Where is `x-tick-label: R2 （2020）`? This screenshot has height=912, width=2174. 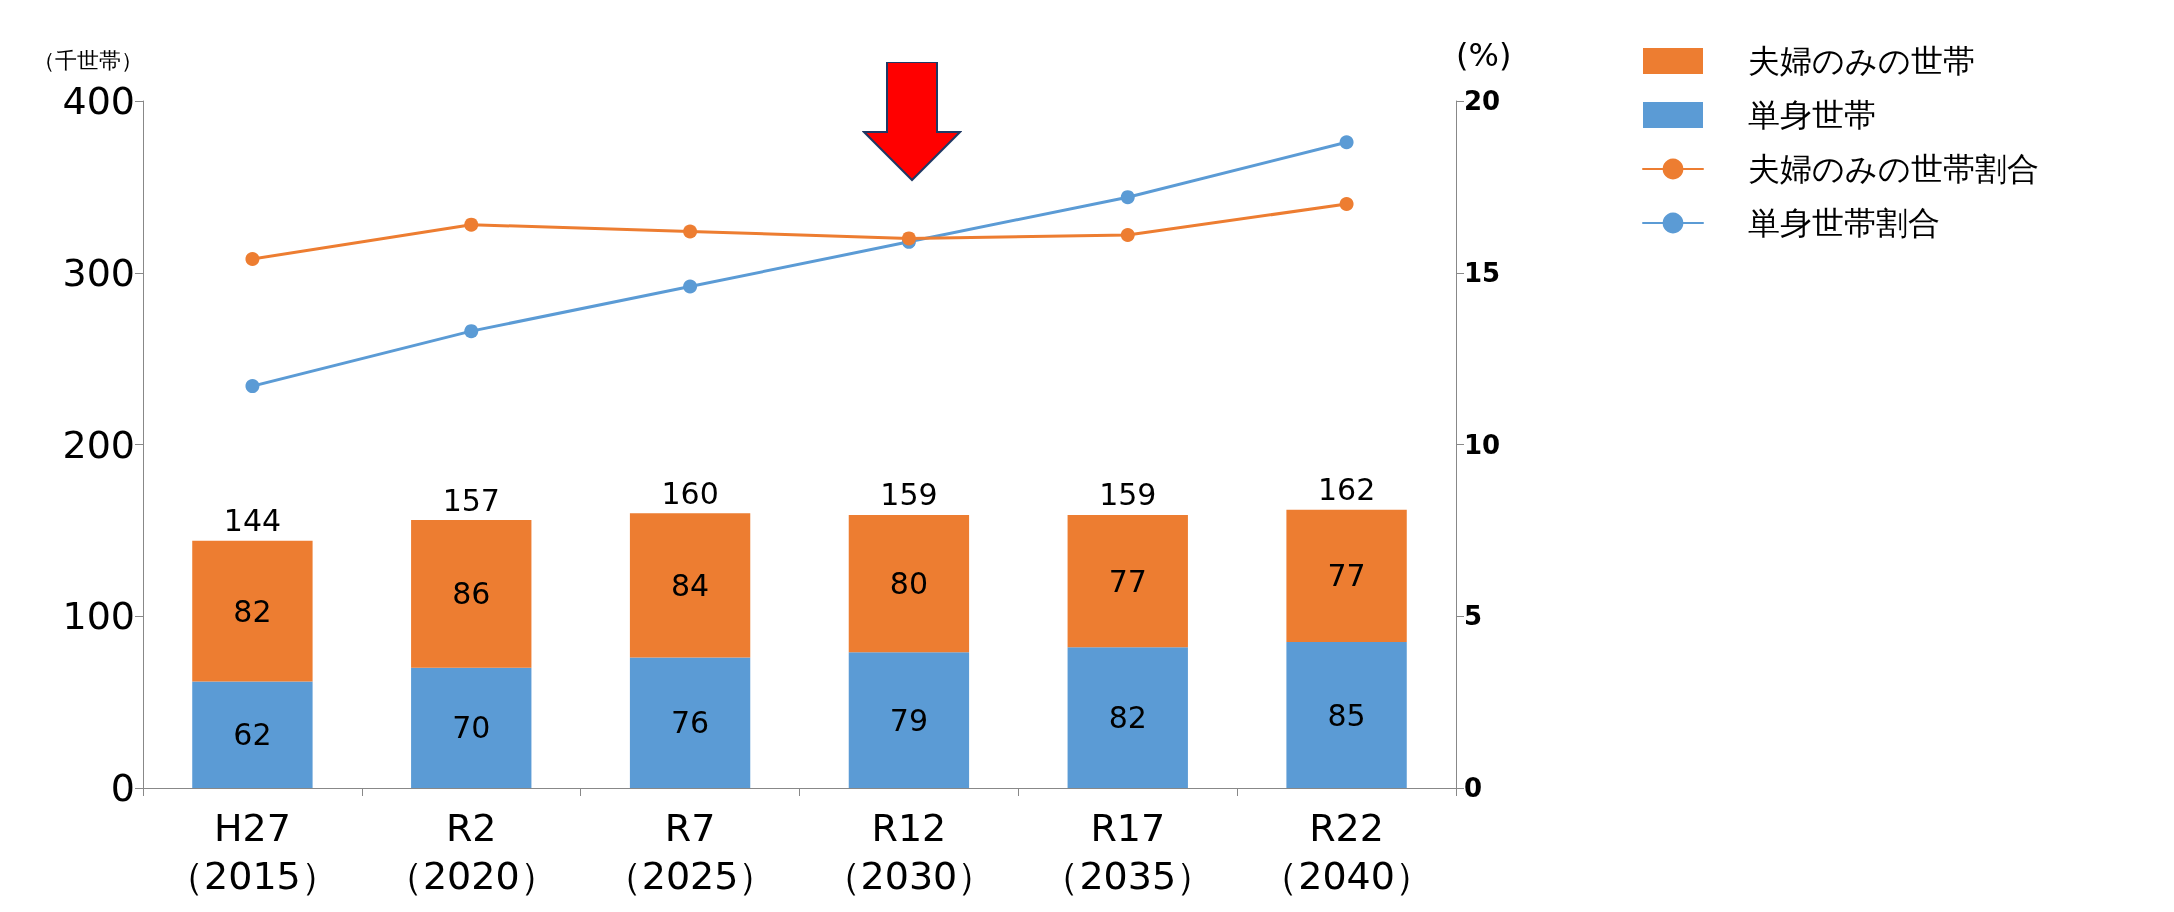
x-tick-label: R2 （2020） is located at coordinates (471, 852).